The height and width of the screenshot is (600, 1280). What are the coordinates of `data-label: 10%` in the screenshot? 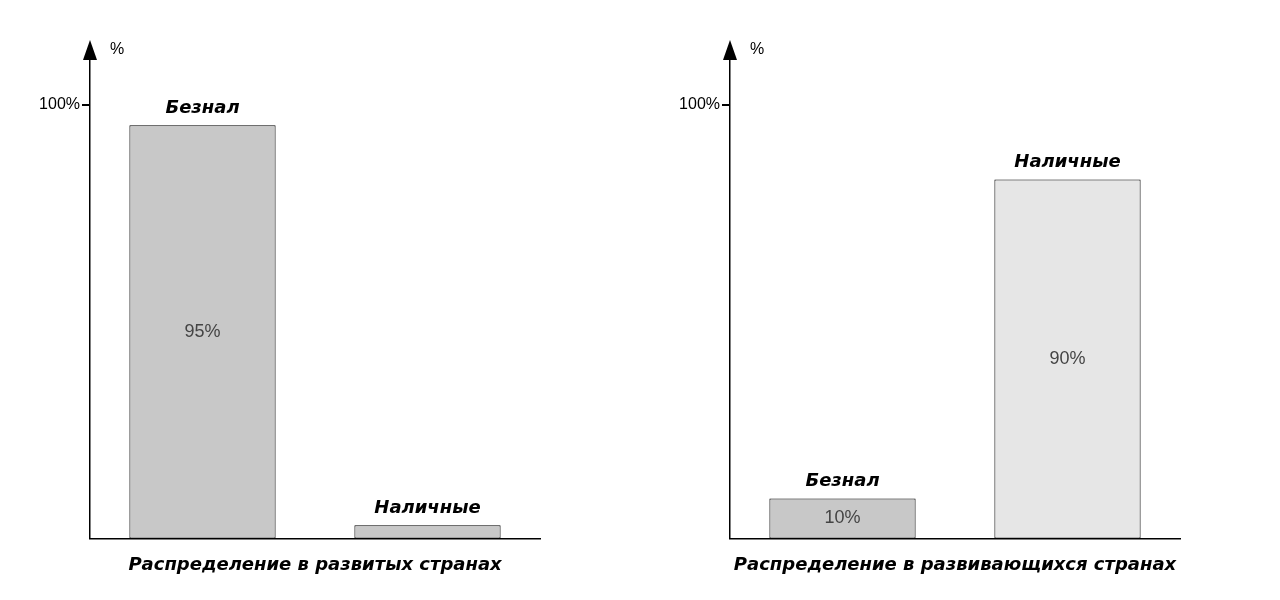 It's located at (842, 517).